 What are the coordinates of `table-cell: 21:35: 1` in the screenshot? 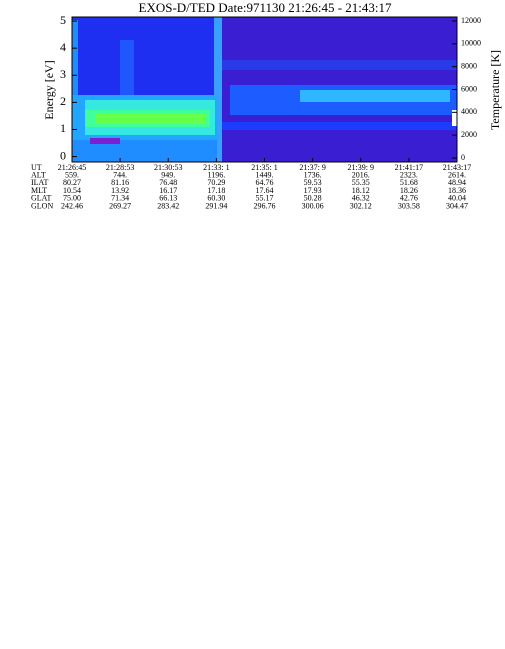 It's located at (264, 167).